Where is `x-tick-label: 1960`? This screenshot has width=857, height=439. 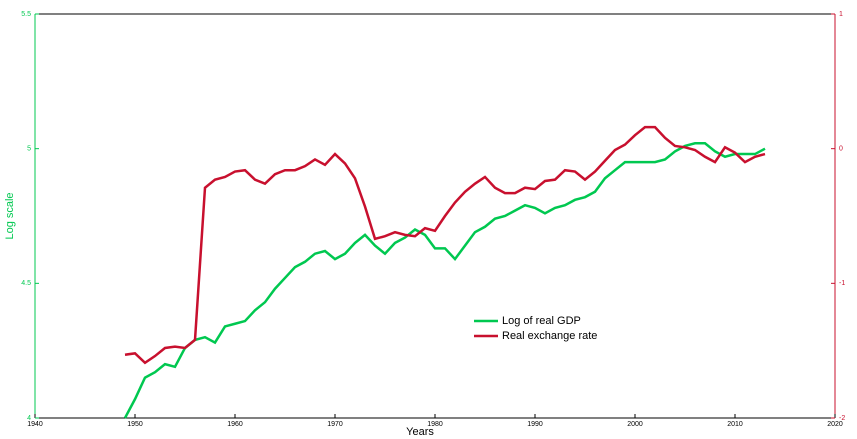
x-tick-label: 1960 is located at coordinates (235, 424).